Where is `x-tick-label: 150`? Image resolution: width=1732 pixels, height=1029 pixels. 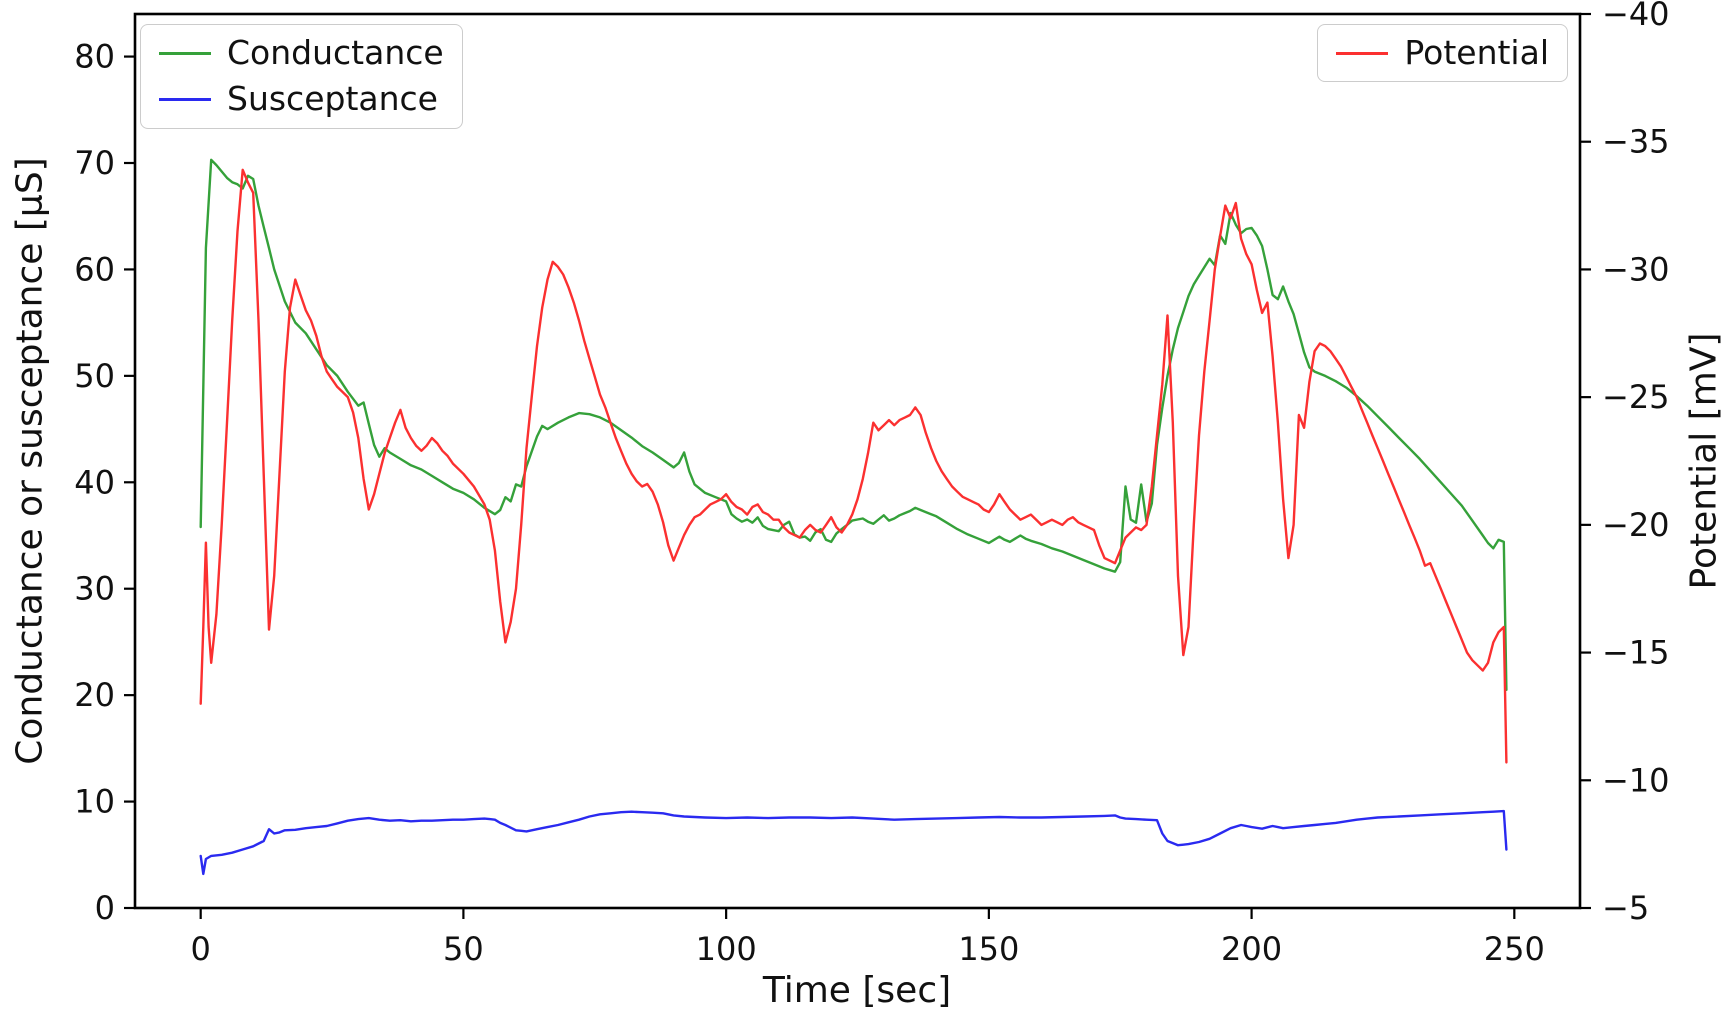
x-tick-label: 150 is located at coordinates (988, 949).